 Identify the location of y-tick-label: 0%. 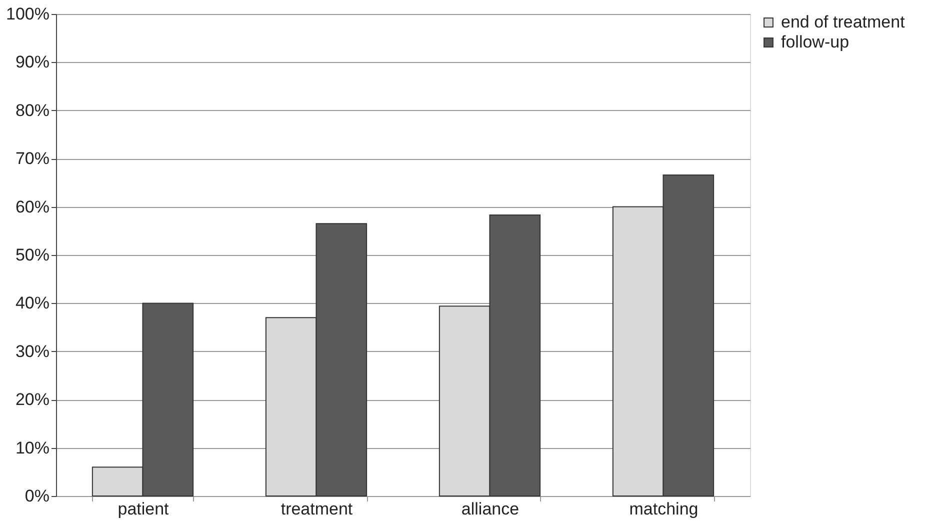
(37, 496).